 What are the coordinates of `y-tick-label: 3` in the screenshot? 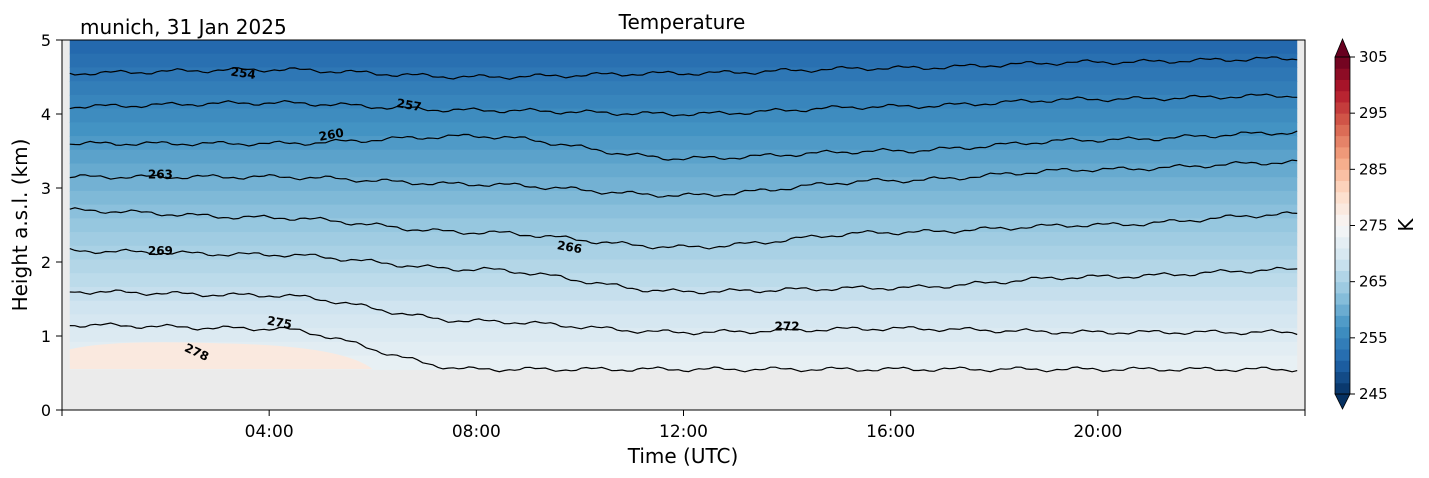 It's located at (46, 188).